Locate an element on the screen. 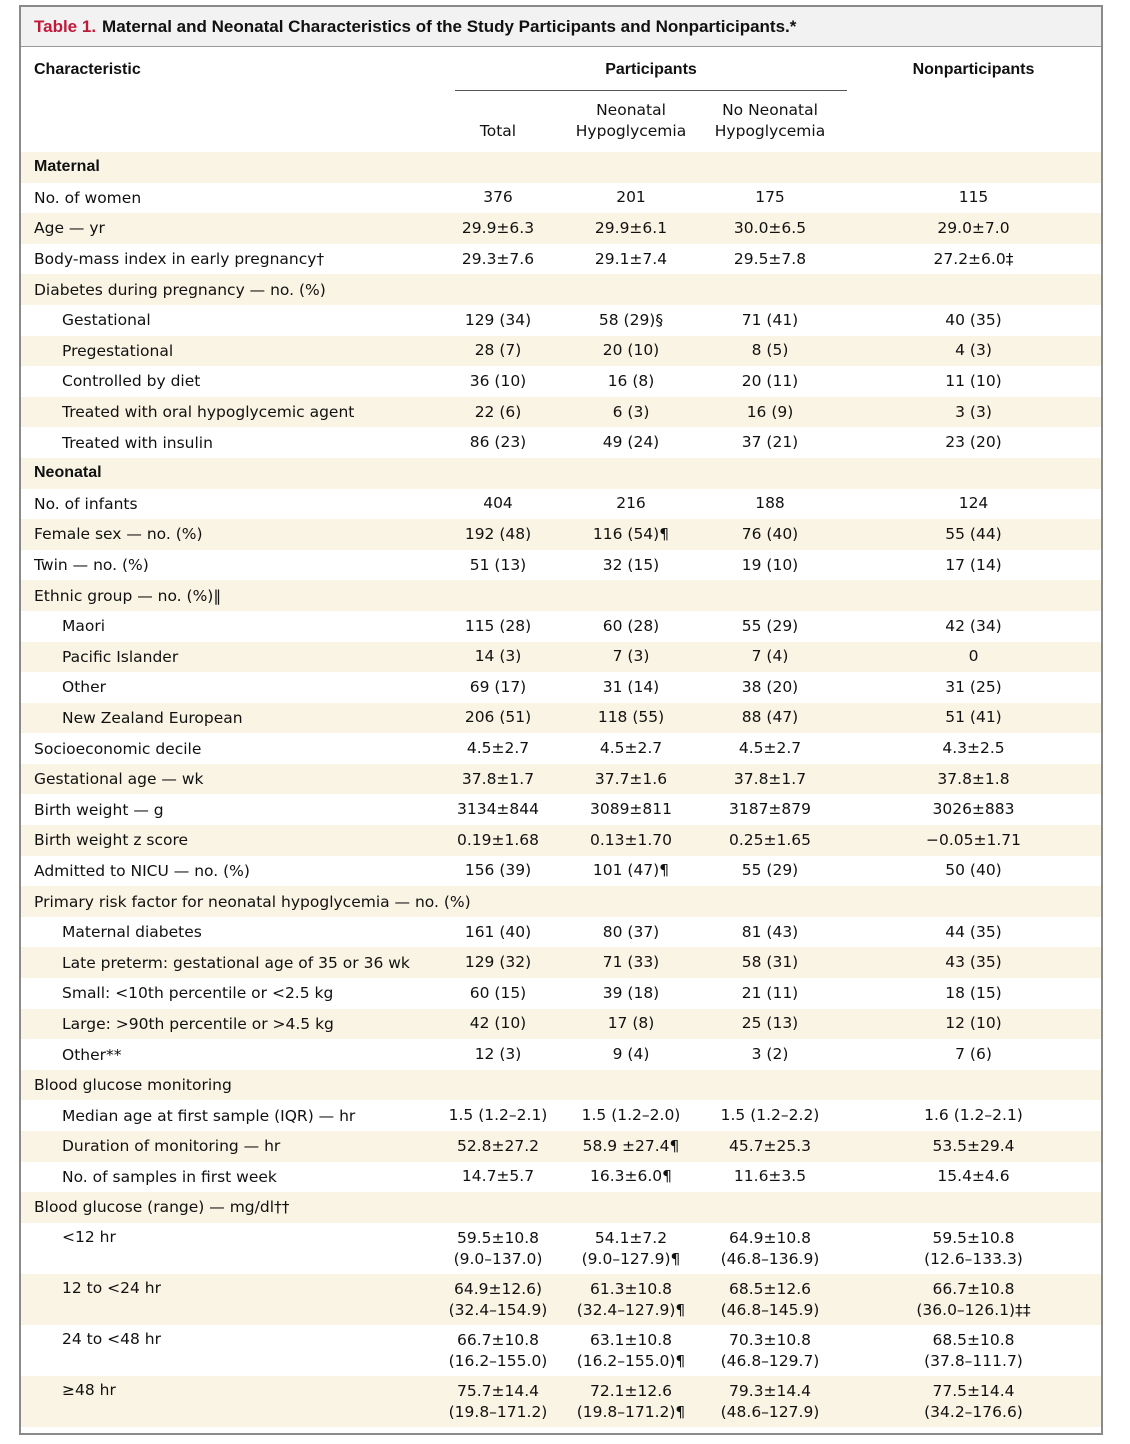  row-label: Duration of monitoring — hr is located at coordinates (171, 1146).